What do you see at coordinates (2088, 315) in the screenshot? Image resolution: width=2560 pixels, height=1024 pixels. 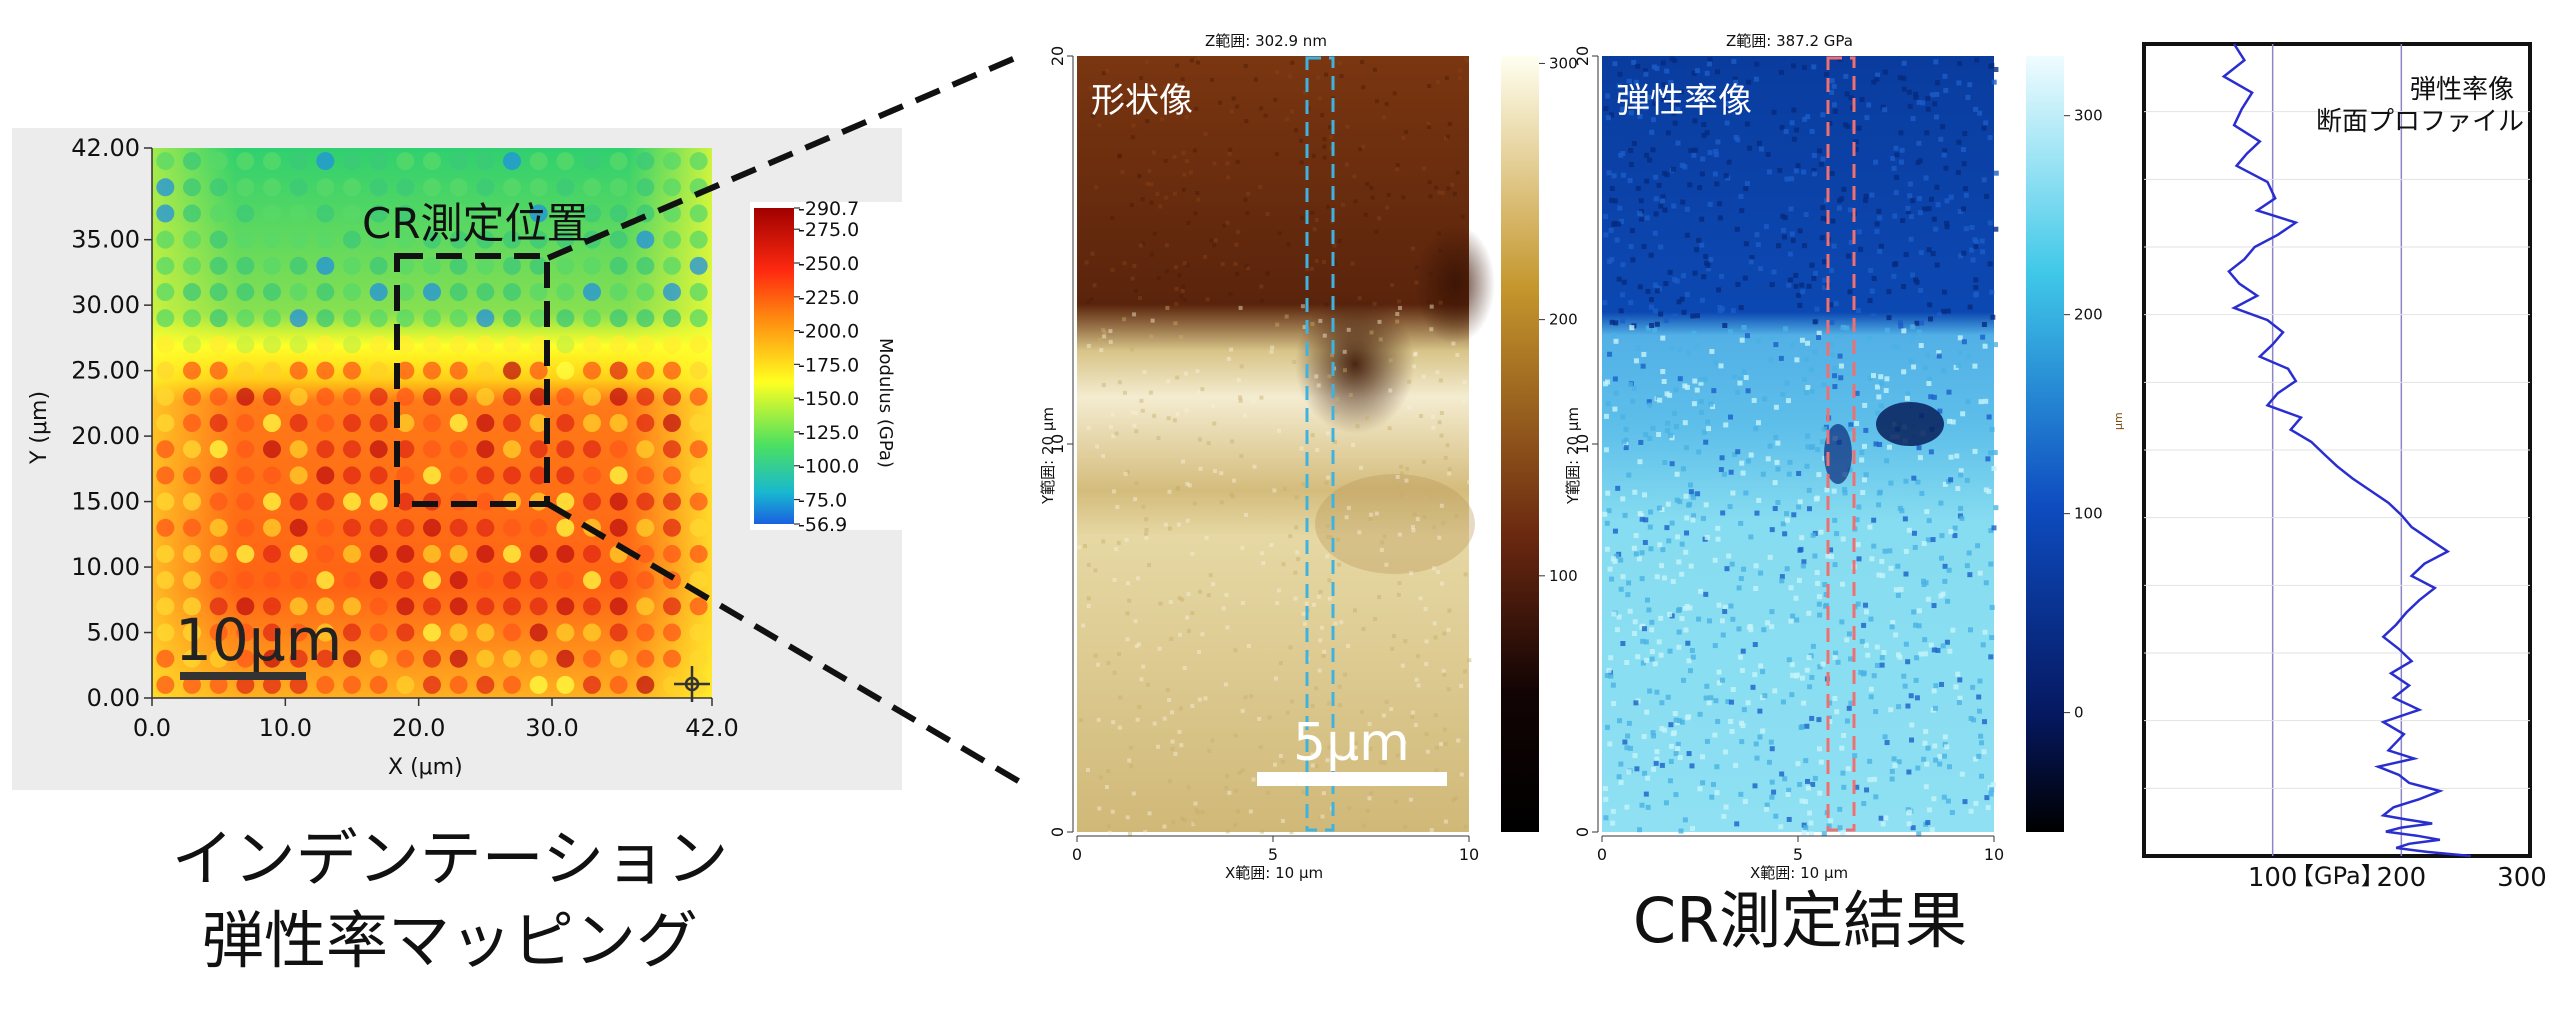 I see `afm-colorbar-tick: 200` at bounding box center [2088, 315].